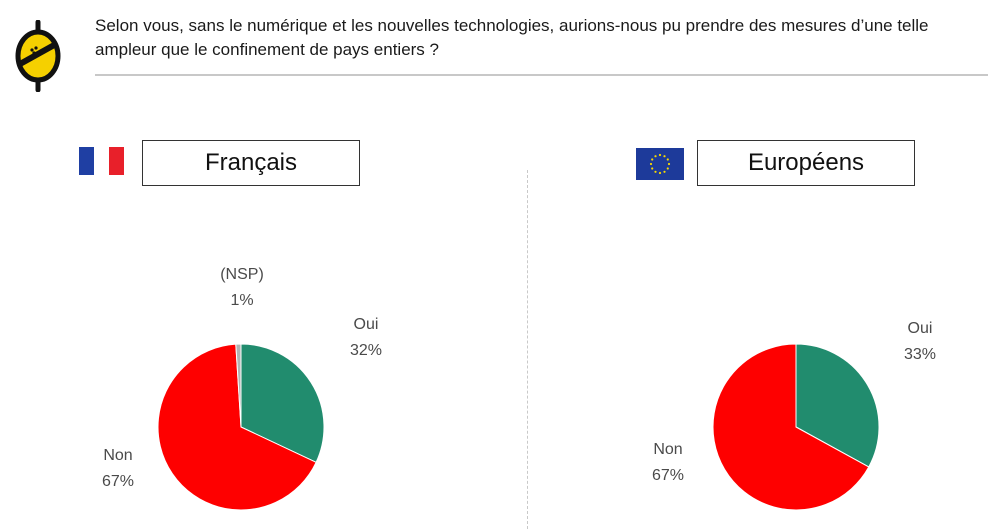  I want to click on flag-france-icon, so click(101, 161).